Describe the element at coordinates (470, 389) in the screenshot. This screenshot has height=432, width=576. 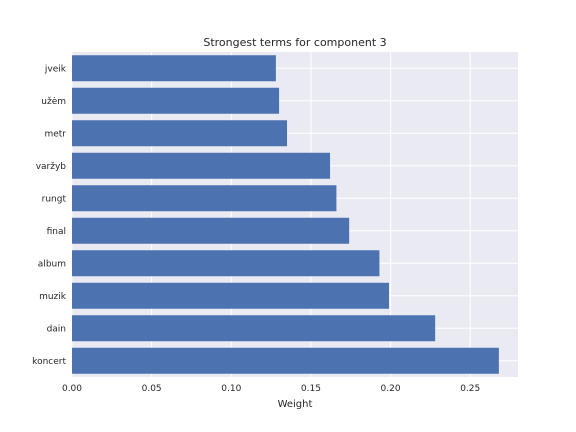
I see `x-tick-label: 0.25` at that location.